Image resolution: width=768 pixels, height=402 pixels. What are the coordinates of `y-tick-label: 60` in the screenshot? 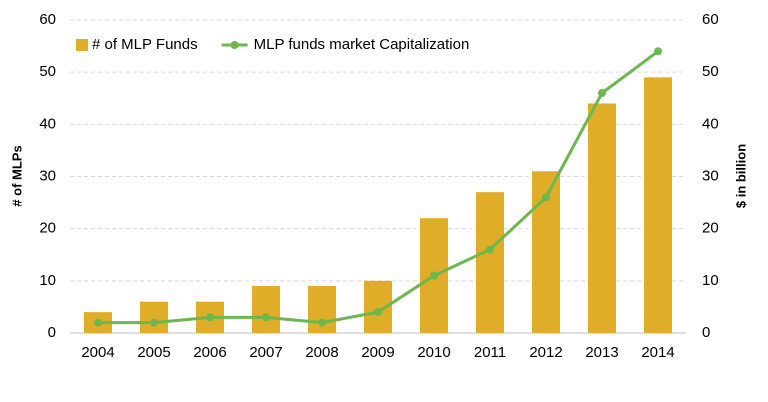 It's located at (47, 19).